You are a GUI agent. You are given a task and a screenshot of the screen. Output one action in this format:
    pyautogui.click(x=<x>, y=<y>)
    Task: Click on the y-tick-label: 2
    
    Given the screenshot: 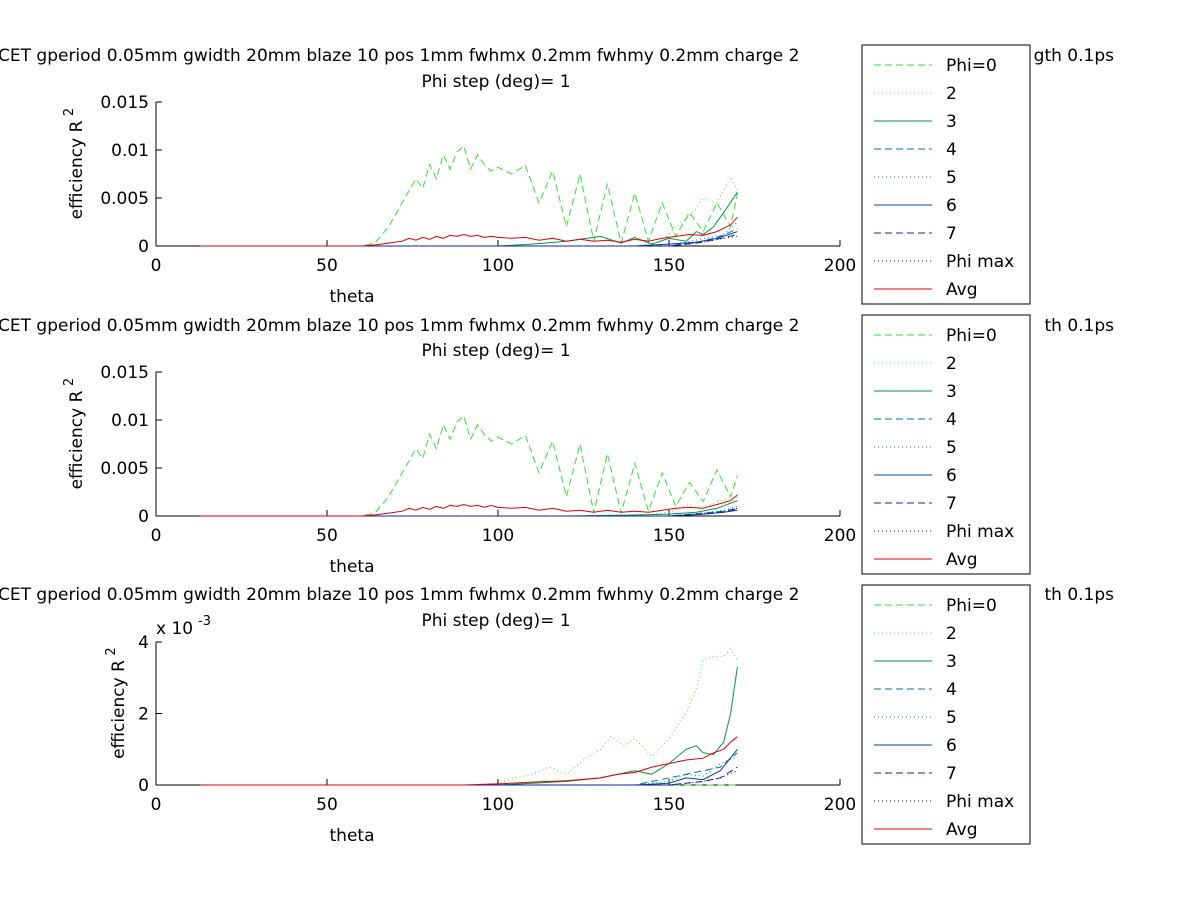 What is the action you would take?
    pyautogui.click(x=143, y=715)
    